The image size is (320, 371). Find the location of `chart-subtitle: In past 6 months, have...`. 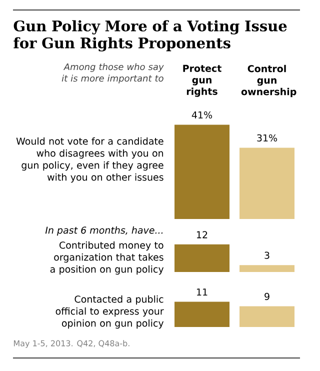

chart-subtitle: In past 6 months, have... is located at coordinates (104, 231).